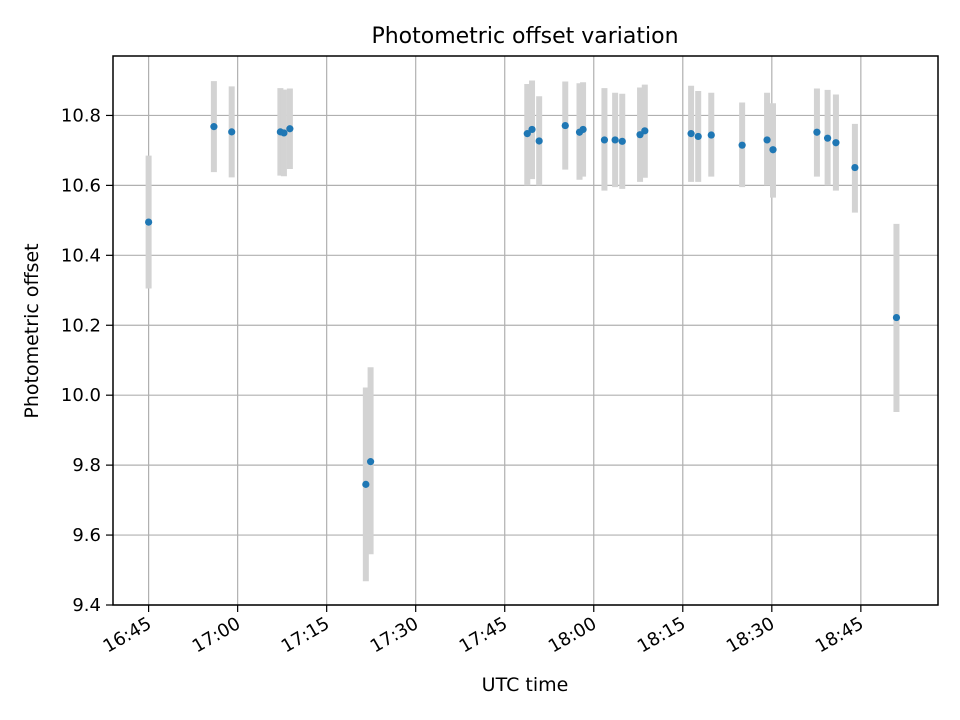 The image size is (960, 720). What do you see at coordinates (86, 605) in the screenshot?
I see `y-tick-label: 9.4` at bounding box center [86, 605].